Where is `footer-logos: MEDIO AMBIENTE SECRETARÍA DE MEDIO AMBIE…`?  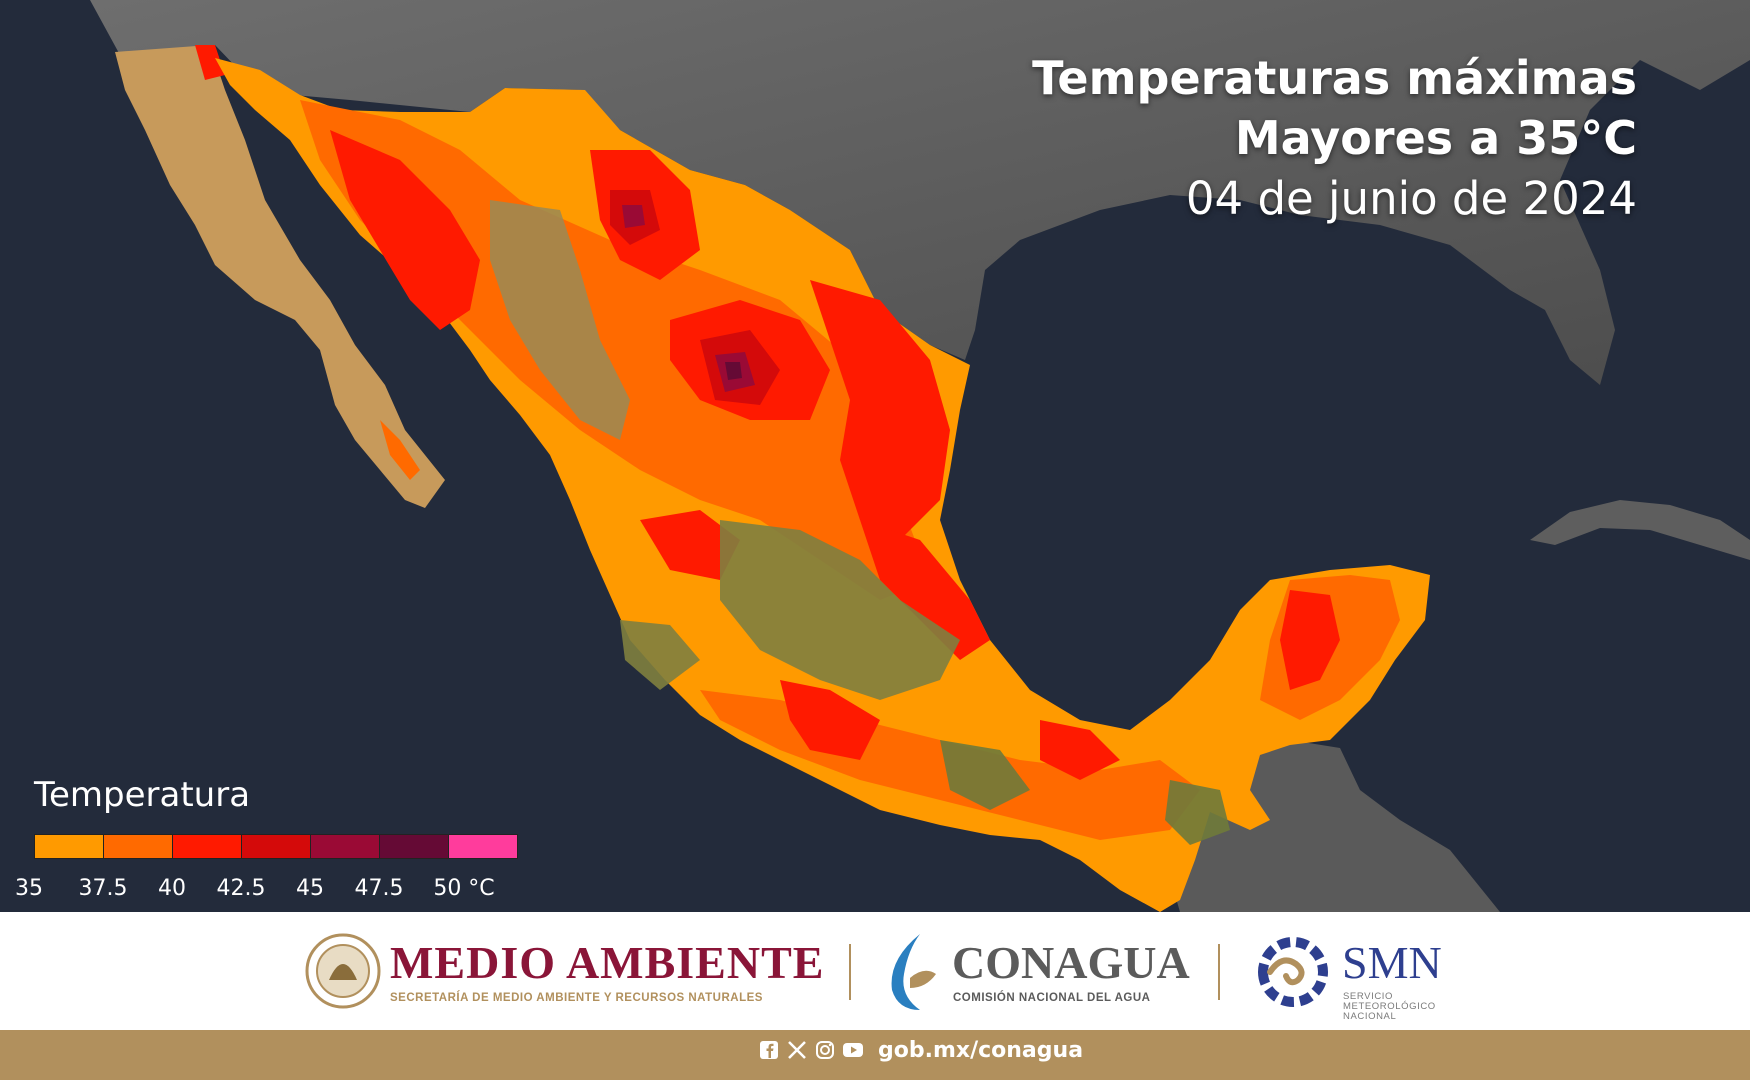
footer-logos: MEDIO AMBIENTE SECRETARÍA DE MEDIO AMBIE… is located at coordinates (875, 971).